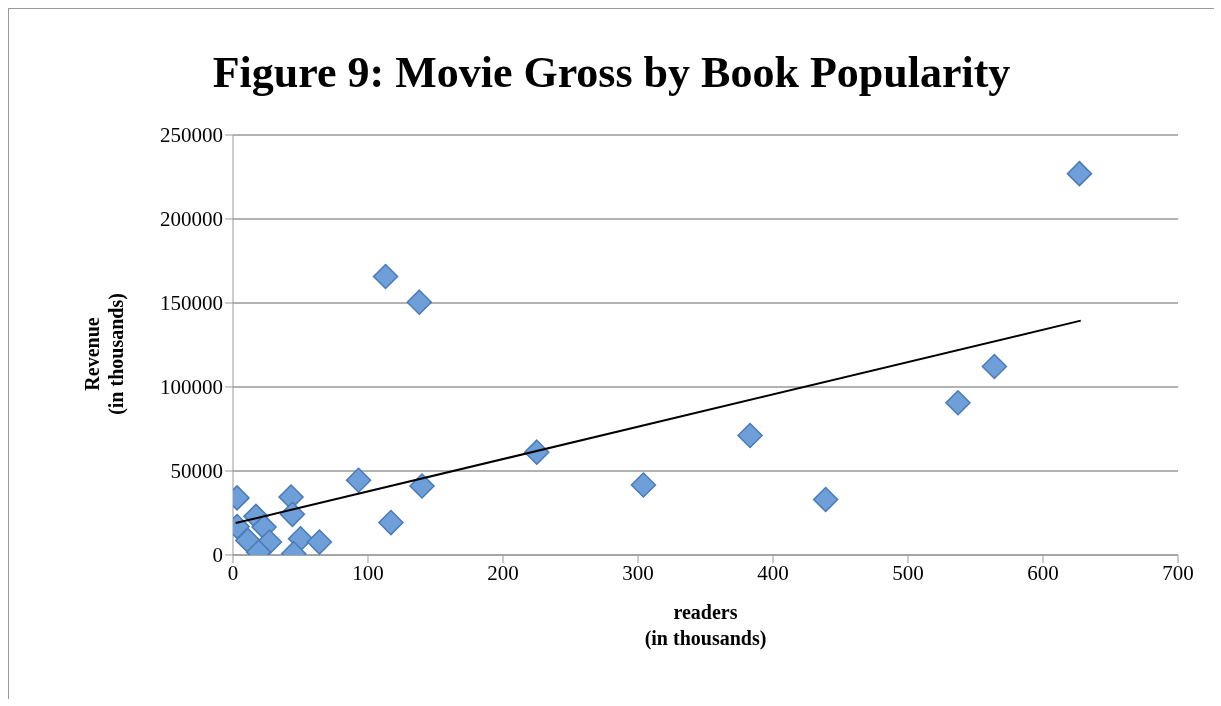 Image resolution: width=1221 pixels, height=706 pixels. Describe the element at coordinates (191, 219) in the screenshot. I see `y-tick-label: 200000` at that location.